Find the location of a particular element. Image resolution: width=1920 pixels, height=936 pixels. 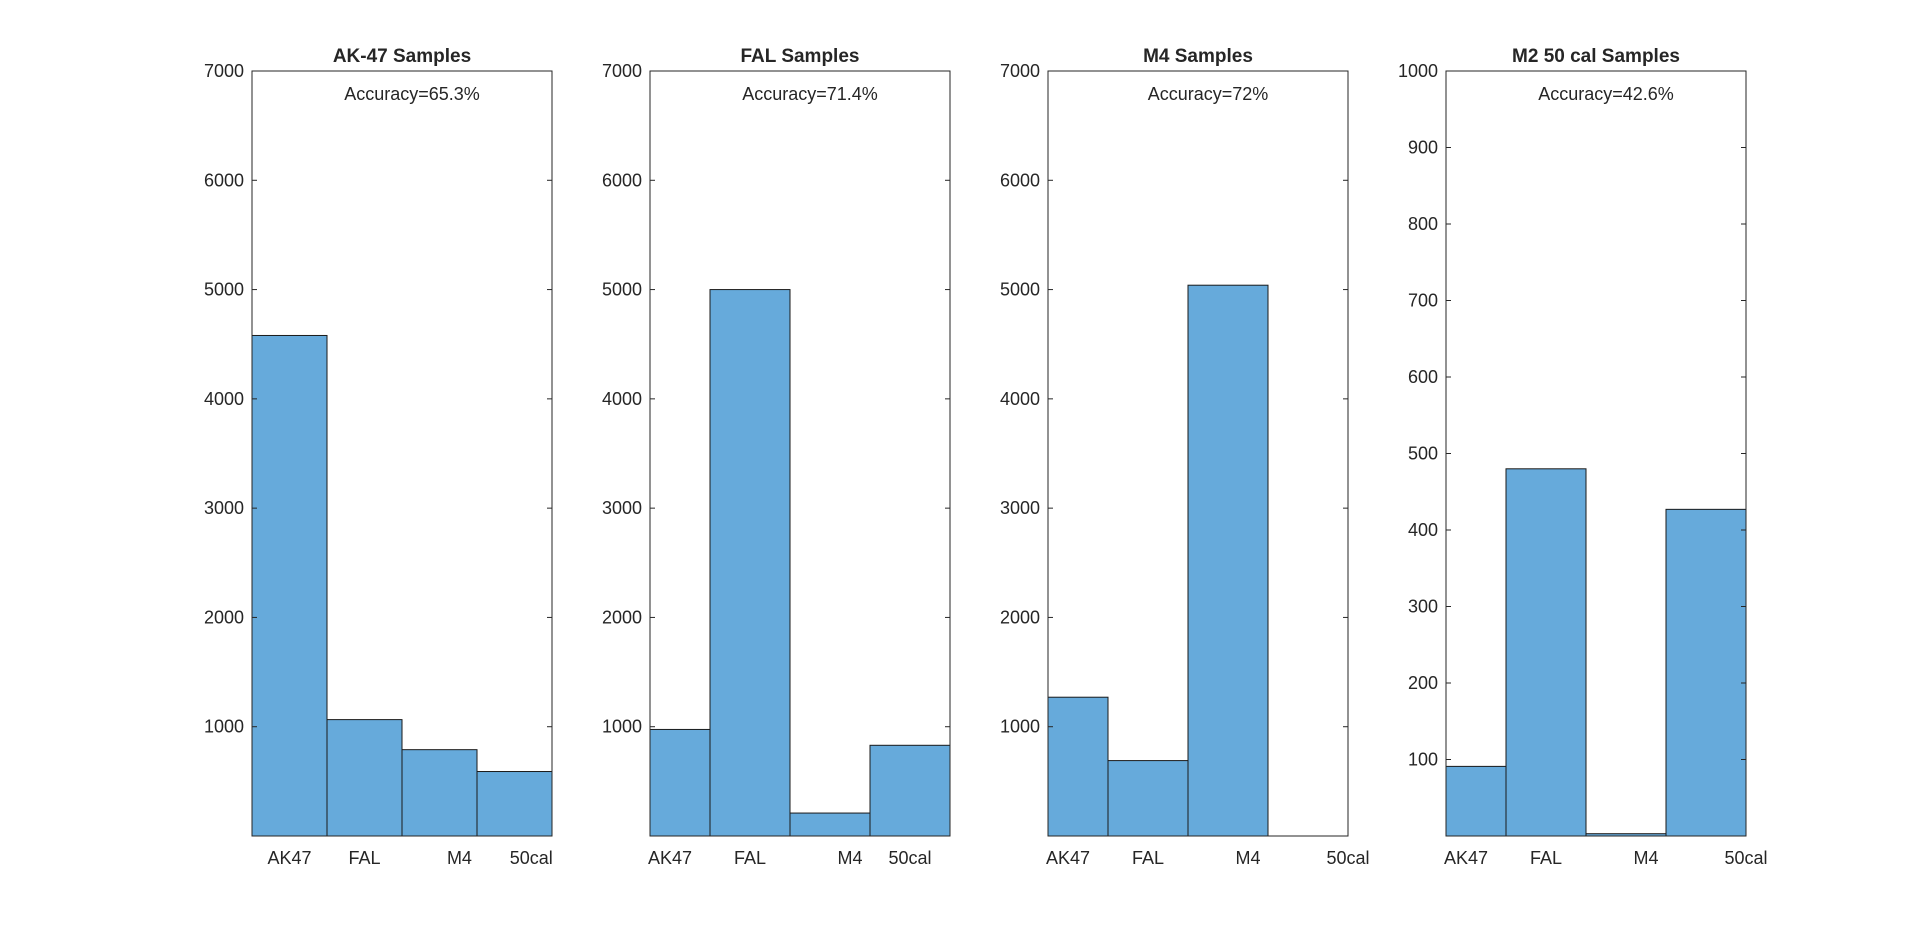

accuracy-annotation: Accuracy=65.3% is located at coordinates (412, 94).